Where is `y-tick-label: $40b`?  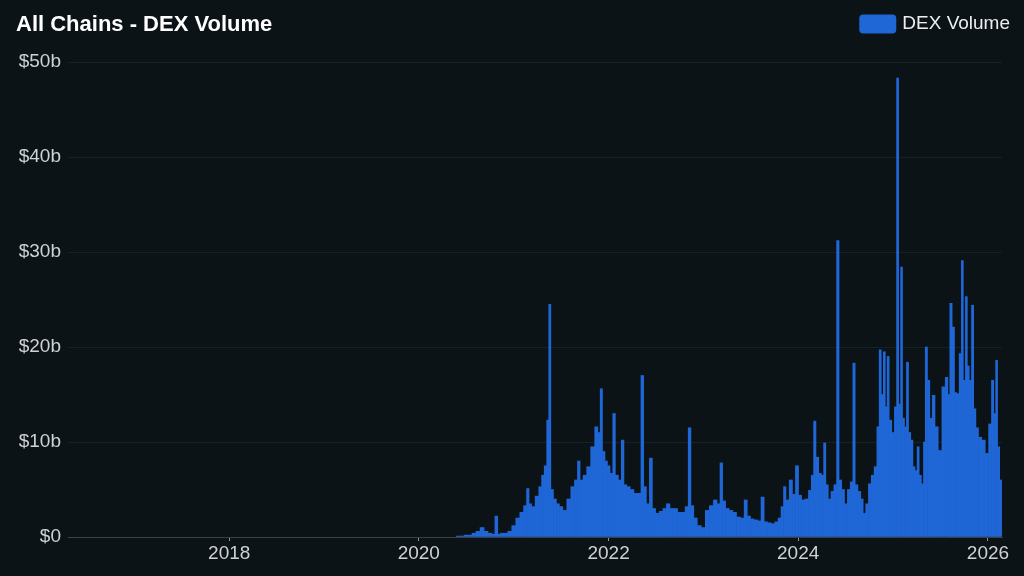 y-tick-label: $40b is located at coordinates (39, 156).